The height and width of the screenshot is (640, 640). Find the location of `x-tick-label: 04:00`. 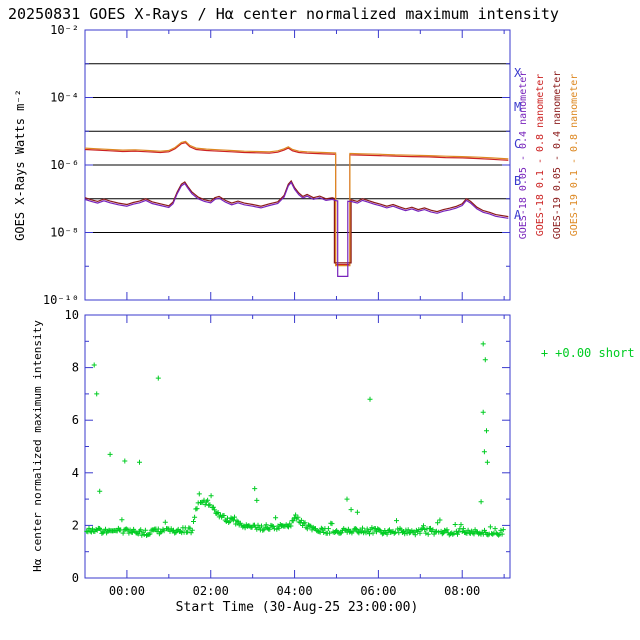

x-tick-label: 04:00 is located at coordinates (295, 591).